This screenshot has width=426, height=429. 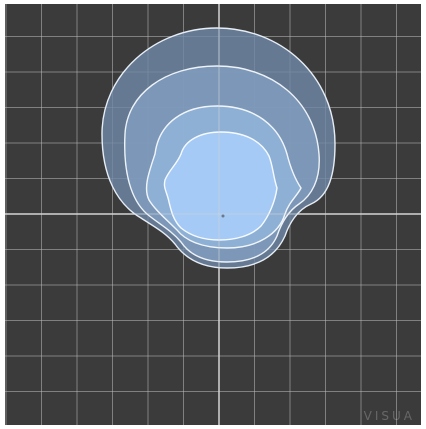 What do you see at coordinates (223, 216) in the screenshot?
I see `origin-marker` at bounding box center [223, 216].